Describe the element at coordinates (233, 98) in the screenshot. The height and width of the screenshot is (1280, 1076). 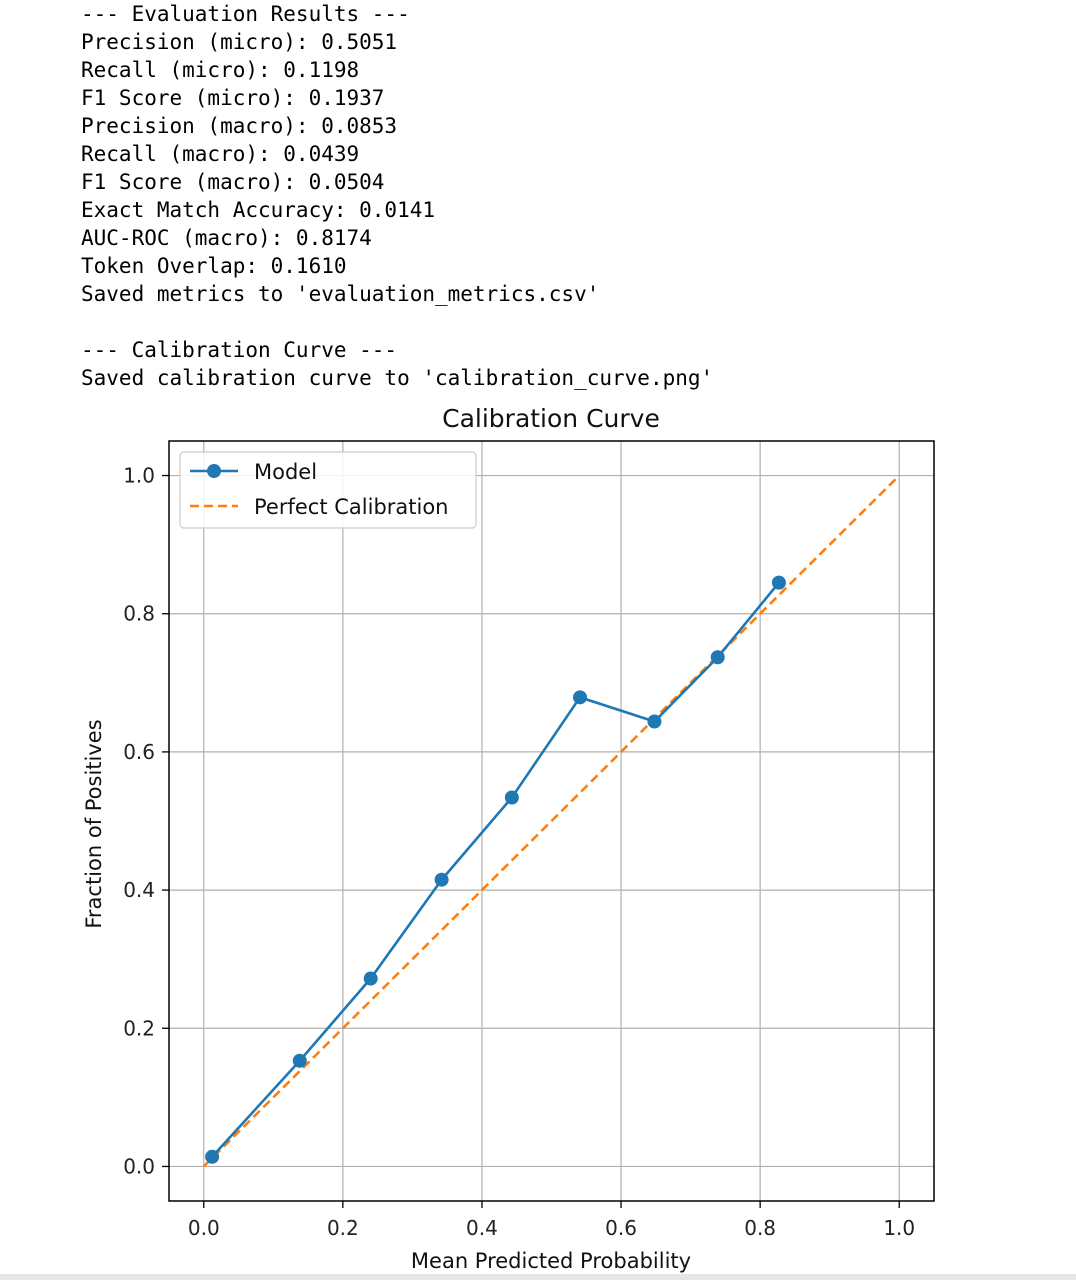
I see `console-line: F1 Score (micro): 0.1937` at that location.